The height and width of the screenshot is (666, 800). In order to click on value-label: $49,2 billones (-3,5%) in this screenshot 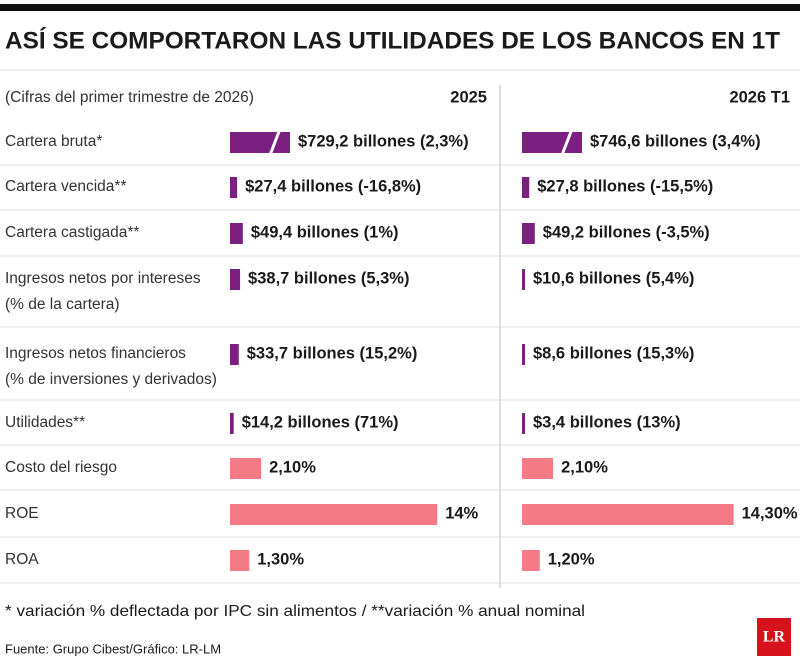, I will do `click(626, 232)`.